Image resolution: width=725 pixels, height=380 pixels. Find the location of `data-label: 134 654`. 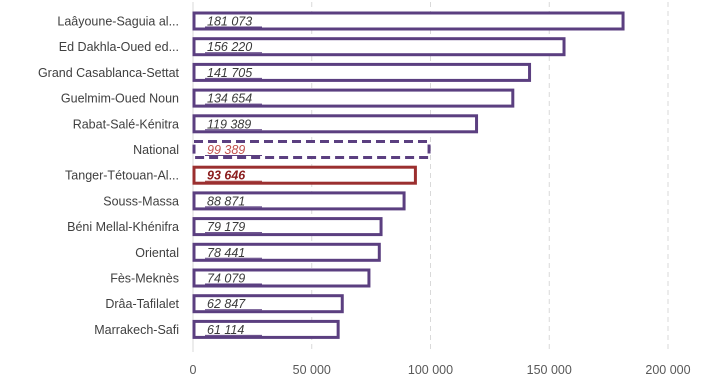

data-label: 134 654 is located at coordinates (229, 99).